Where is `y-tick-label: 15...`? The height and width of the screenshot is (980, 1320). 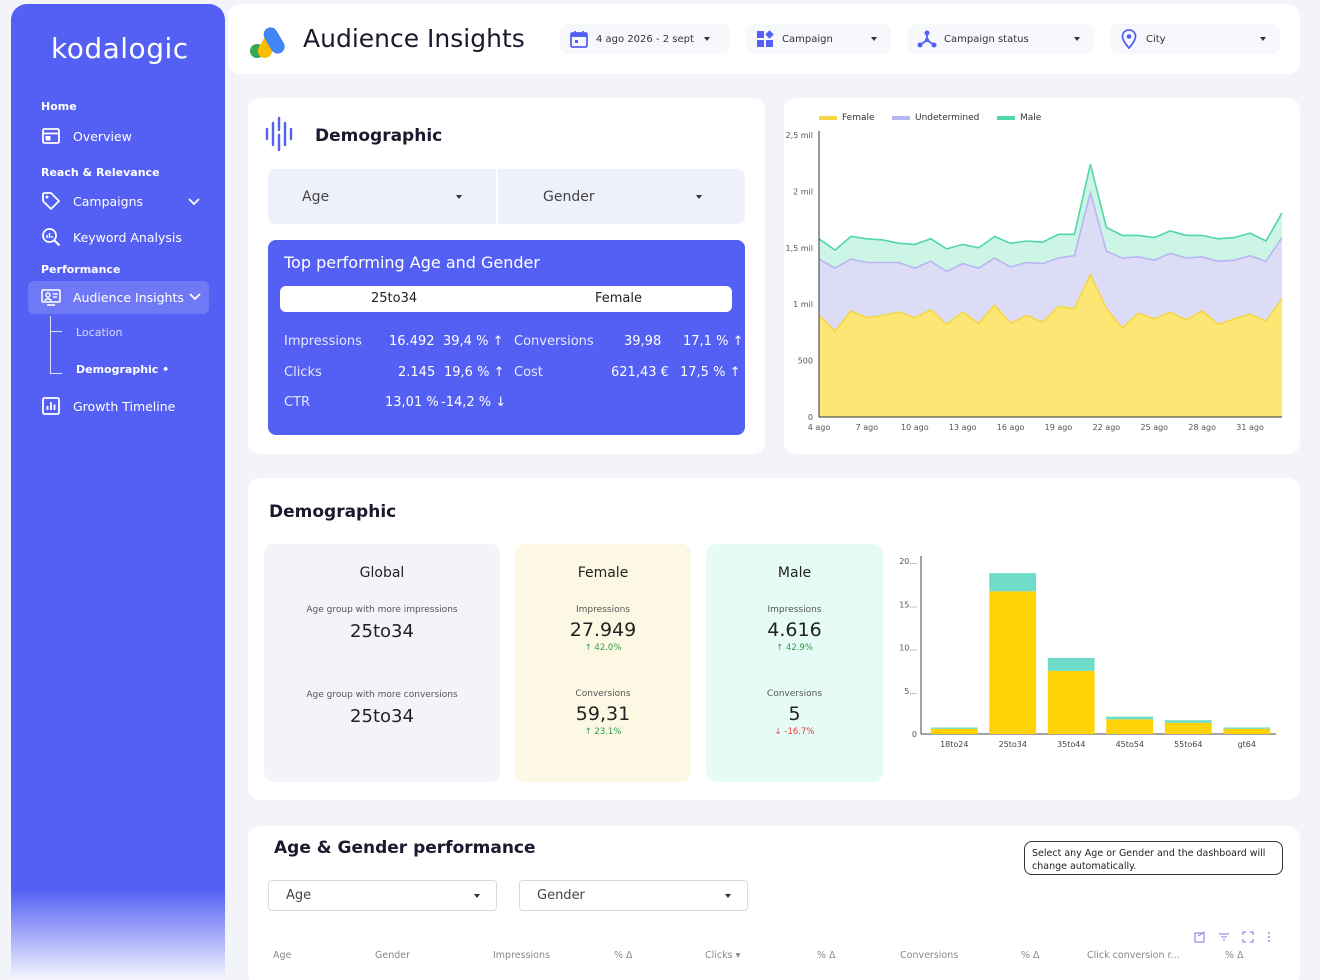
y-tick-label: 15... is located at coordinates (908, 604).